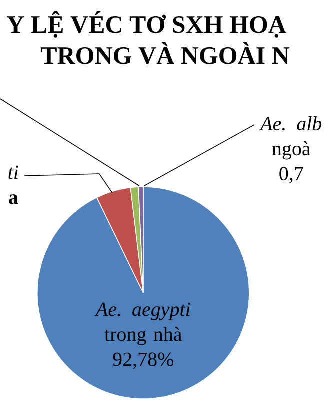 This screenshot has width=327, height=400. Describe the element at coordinates (142, 324) in the screenshot. I see `slice-label: Ae. aegypti trong nhà` at that location.